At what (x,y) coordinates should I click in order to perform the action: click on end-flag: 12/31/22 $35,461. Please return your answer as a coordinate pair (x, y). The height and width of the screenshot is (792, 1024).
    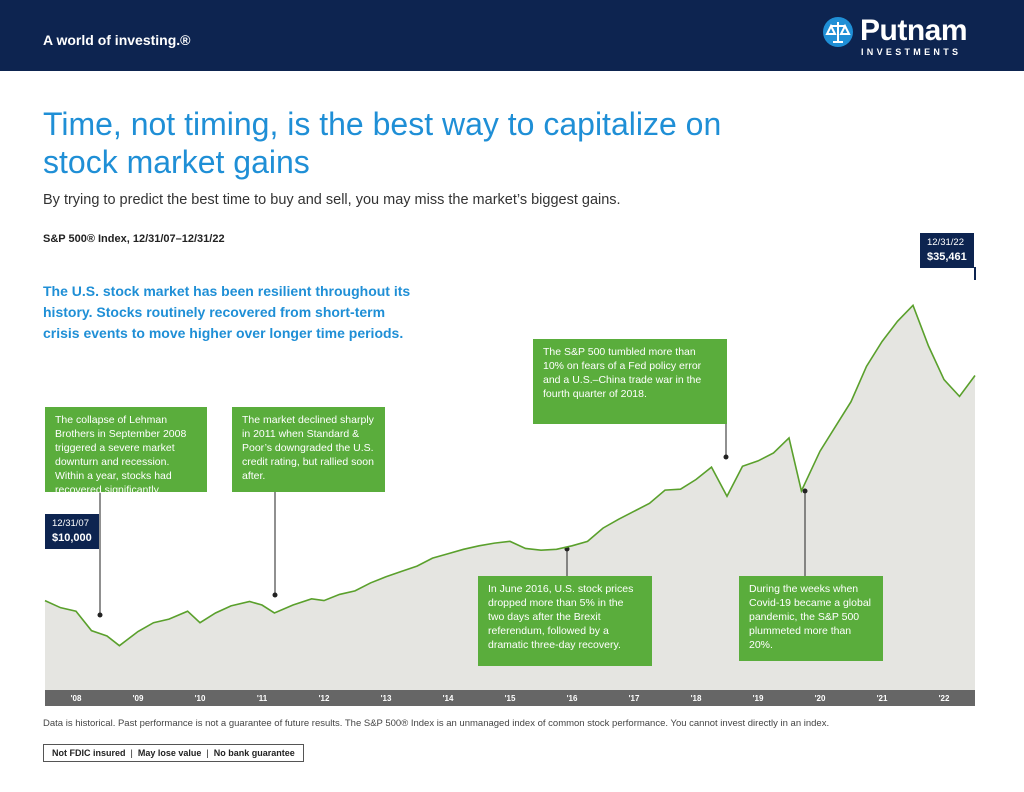
    Looking at the image, I should click on (947, 250).